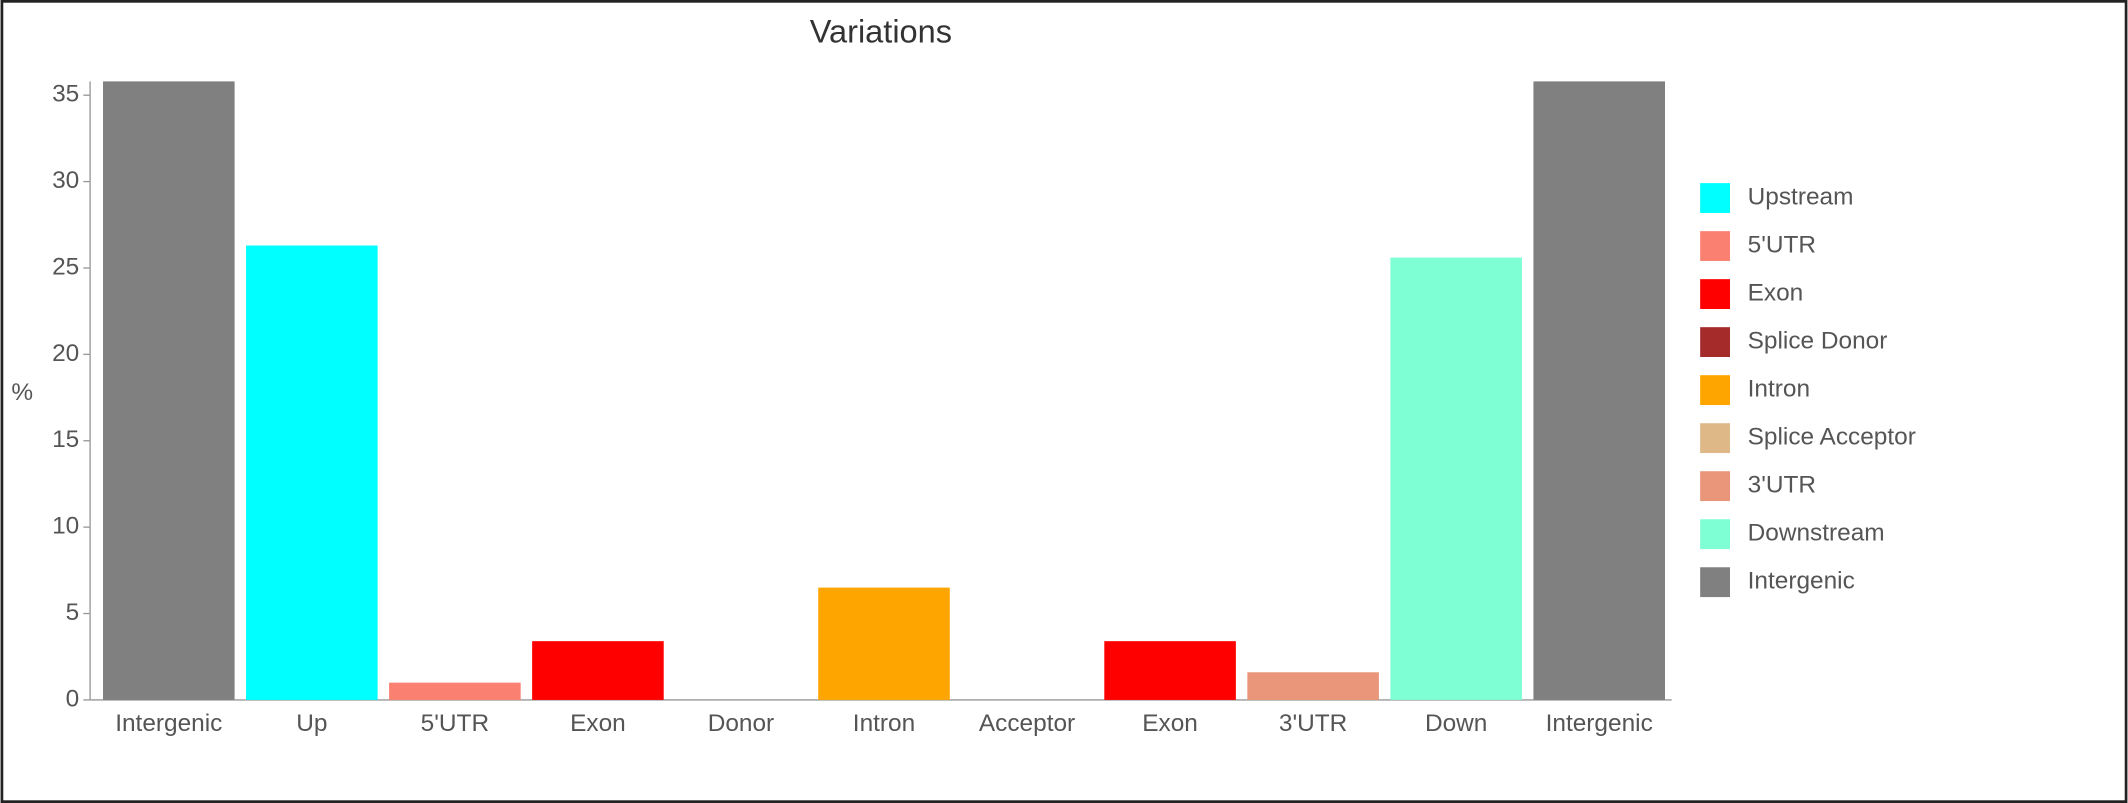 The image size is (2128, 803). What do you see at coordinates (1818, 341) in the screenshot?
I see `legend-label: Splice Donor` at bounding box center [1818, 341].